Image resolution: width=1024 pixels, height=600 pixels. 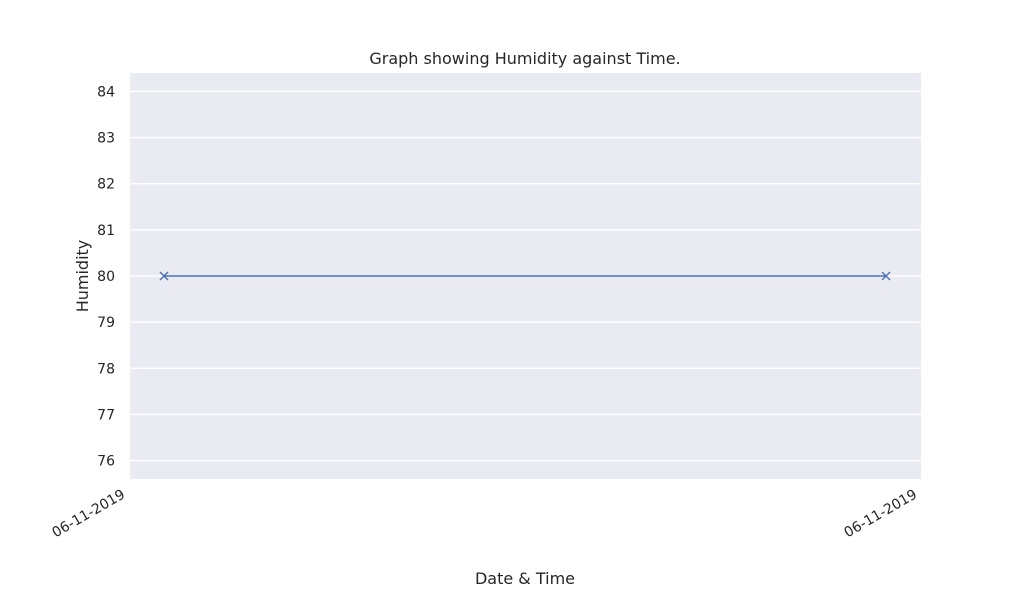 What do you see at coordinates (106, 185) in the screenshot?
I see `y-tick-label: 82` at bounding box center [106, 185].